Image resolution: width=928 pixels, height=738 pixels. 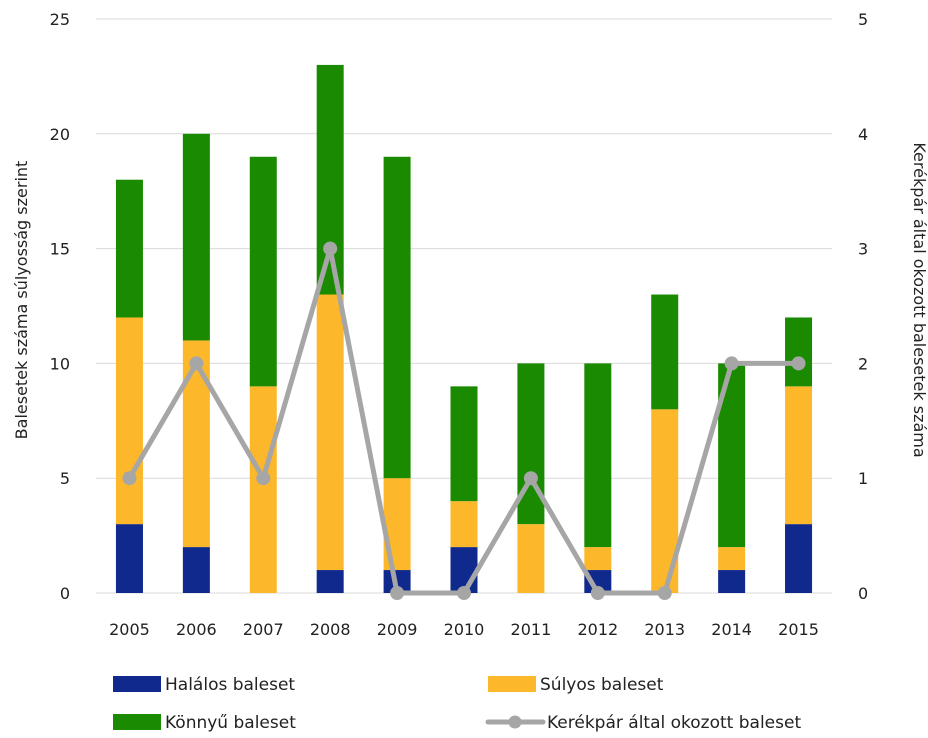 I want to click on y-tick-label: 20, so click(x=60, y=134).